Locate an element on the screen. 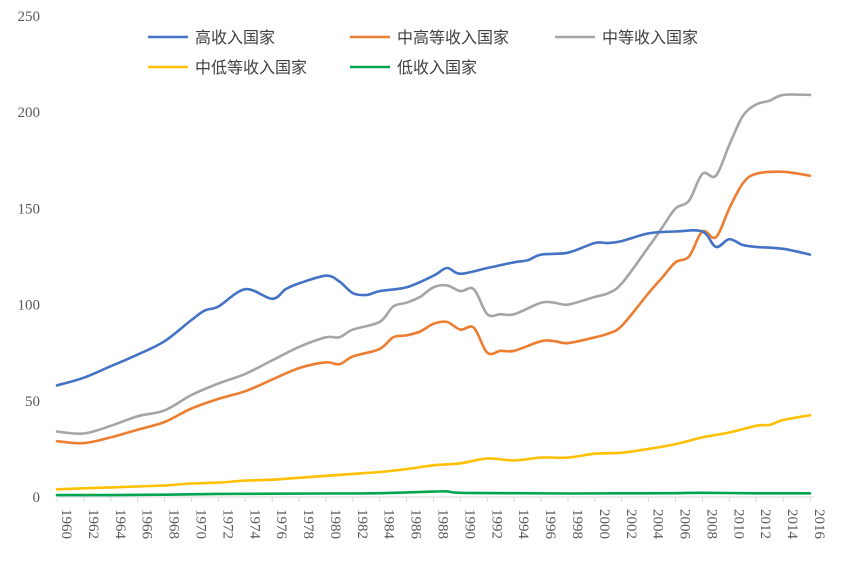 This screenshot has width=863, height=577. y-tick-label: 250 is located at coordinates (29, 17).